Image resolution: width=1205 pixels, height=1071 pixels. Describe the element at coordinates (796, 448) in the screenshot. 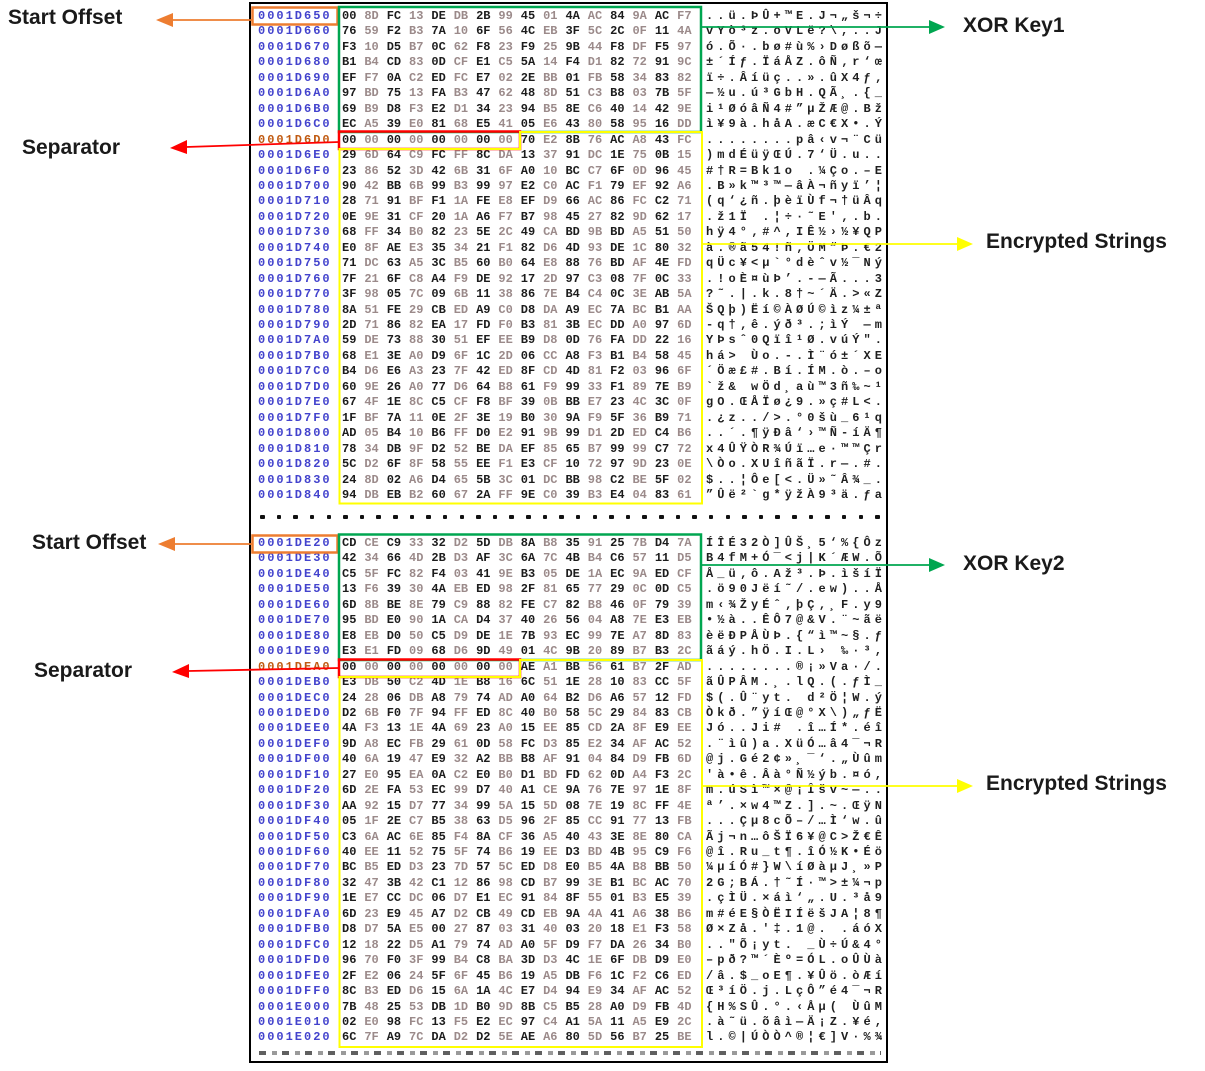

I see `row-ascii: x4ÛŸÒR¾Úï…e·™™Çr` at that location.